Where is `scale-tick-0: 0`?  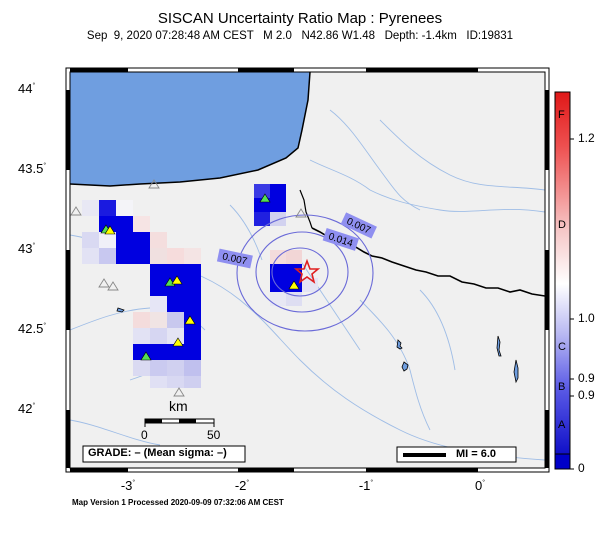 scale-tick-0: 0 is located at coordinates (144, 435).